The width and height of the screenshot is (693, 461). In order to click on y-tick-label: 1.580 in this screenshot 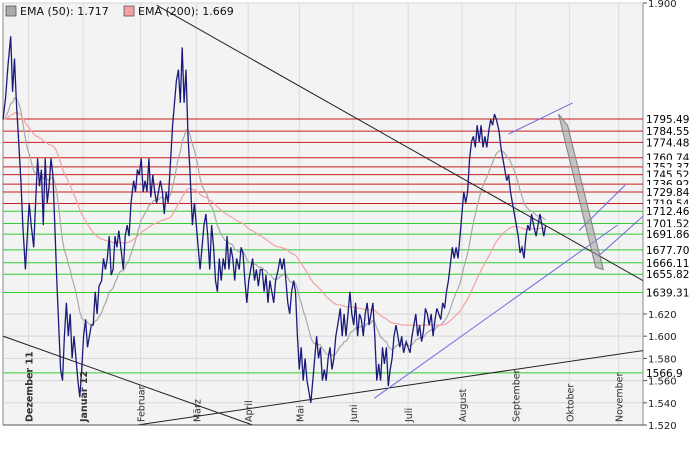, I will do `click(662, 359)`.